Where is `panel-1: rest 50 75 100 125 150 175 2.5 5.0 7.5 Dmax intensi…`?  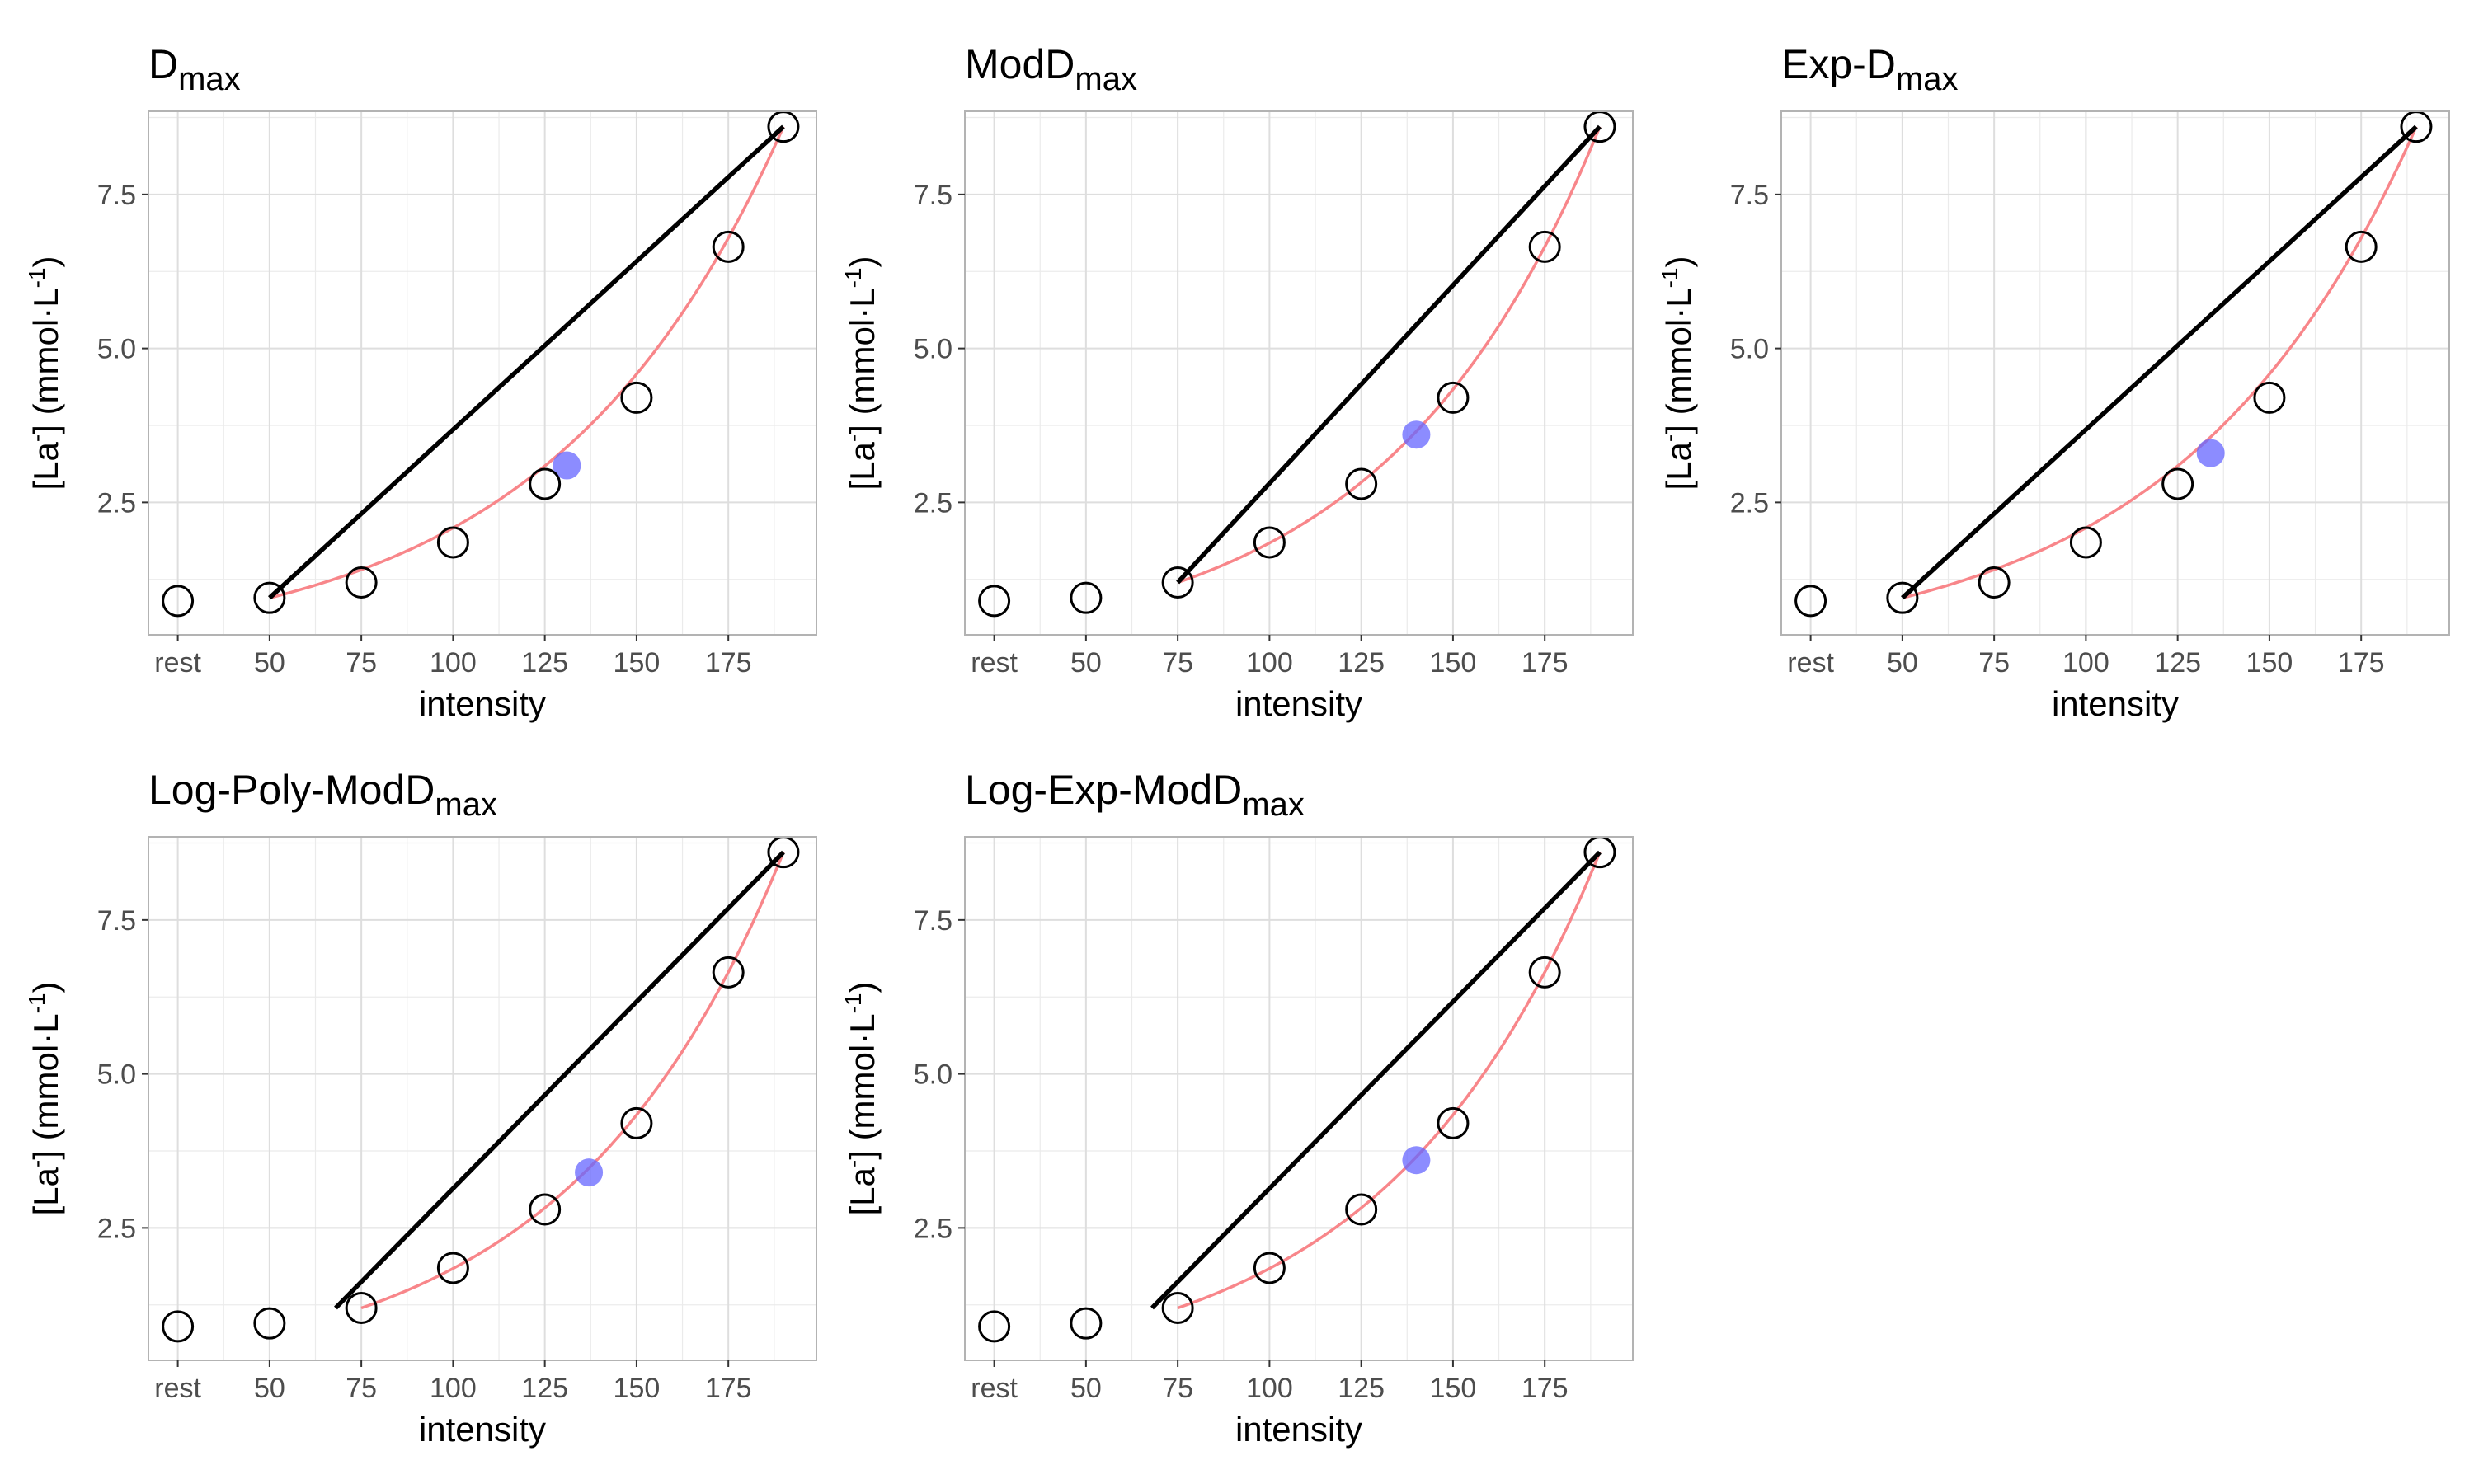
panel-1: rest 50 75 100 125 150 175 2.5 5.0 7.5 Dmax intensi… is located at coordinates (420, 382).